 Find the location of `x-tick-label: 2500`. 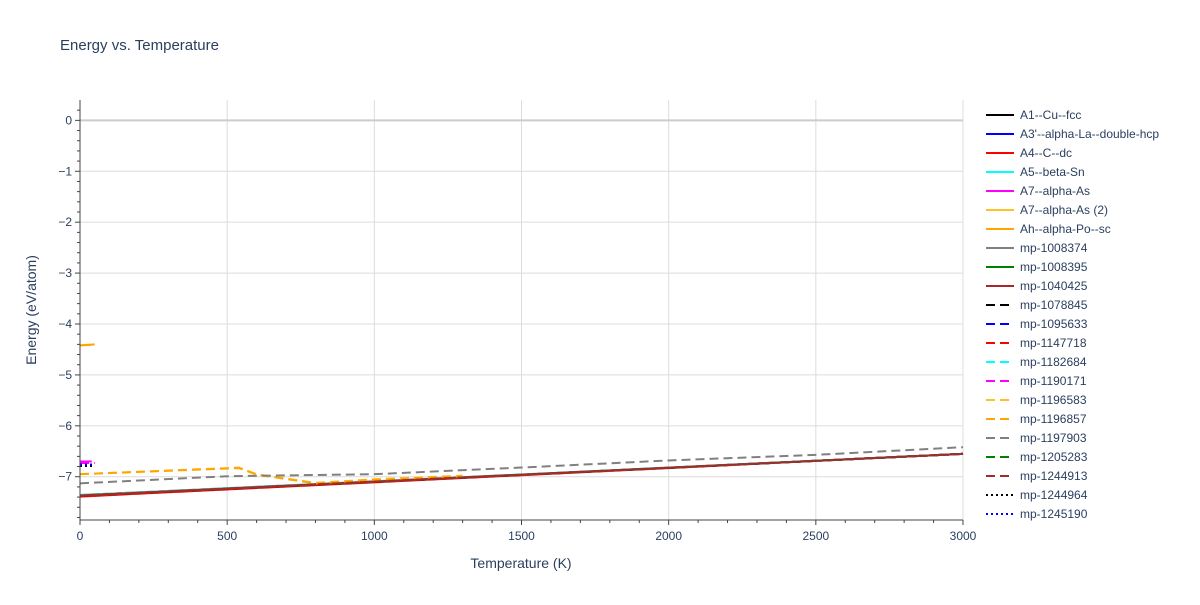

x-tick-label: 2500 is located at coordinates (815, 536).